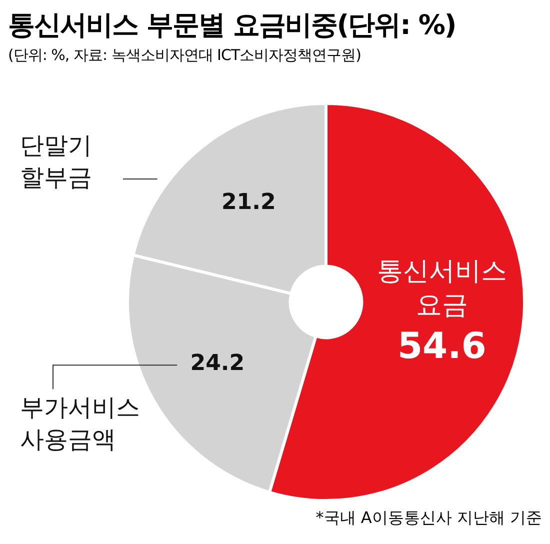 The width and height of the screenshot is (550, 544). I want to click on chart-subtitle: (단위: %, 자료: 녹색소비자연대 ICT소비자정책연구원), so click(185, 55).